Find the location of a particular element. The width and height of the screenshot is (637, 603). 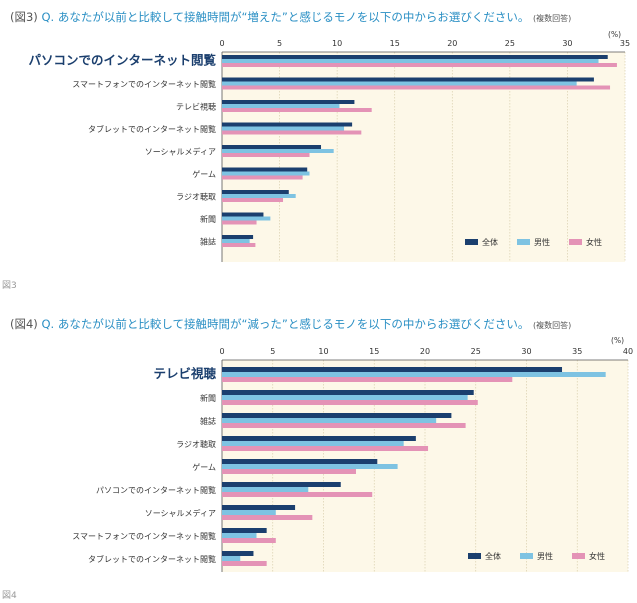

x-tick-label: 0 is located at coordinates (221, 43).